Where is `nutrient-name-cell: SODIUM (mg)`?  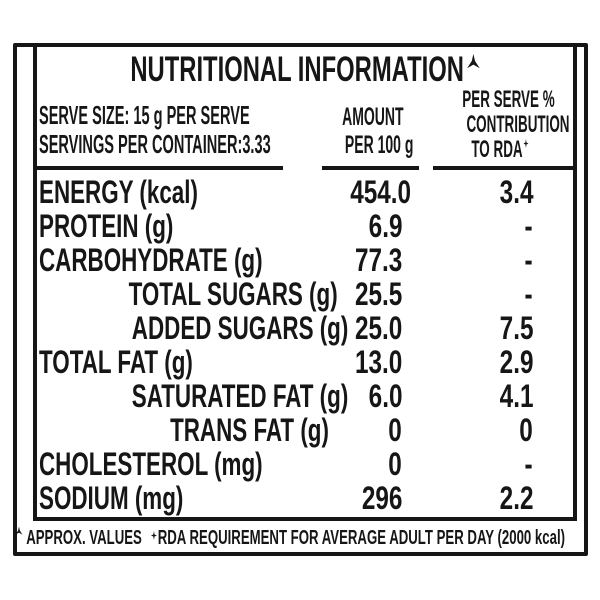
nutrient-name-cell: SODIUM (mg) is located at coordinates (111, 497).